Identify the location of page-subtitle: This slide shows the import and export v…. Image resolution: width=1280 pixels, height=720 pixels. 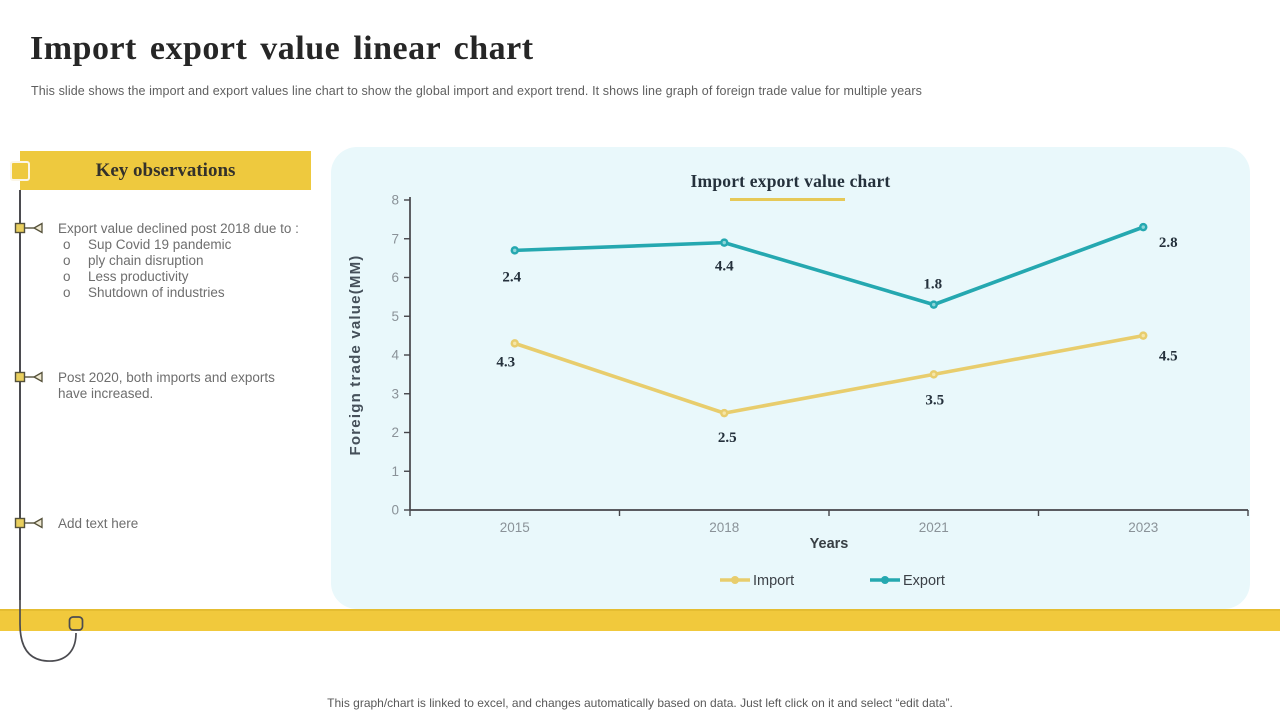
(476, 91).